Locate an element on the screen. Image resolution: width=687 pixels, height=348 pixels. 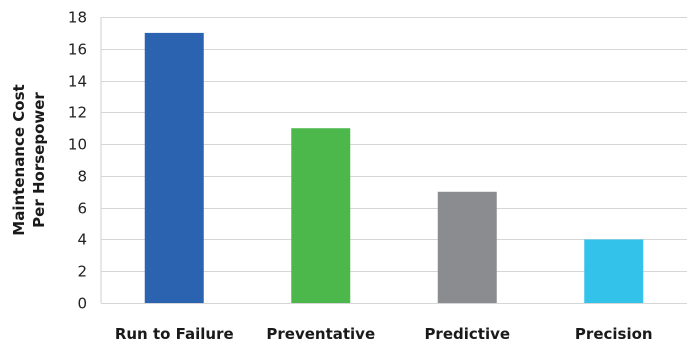
y-axis-label-line-1: Maintenance Cost is located at coordinates (19, 159).